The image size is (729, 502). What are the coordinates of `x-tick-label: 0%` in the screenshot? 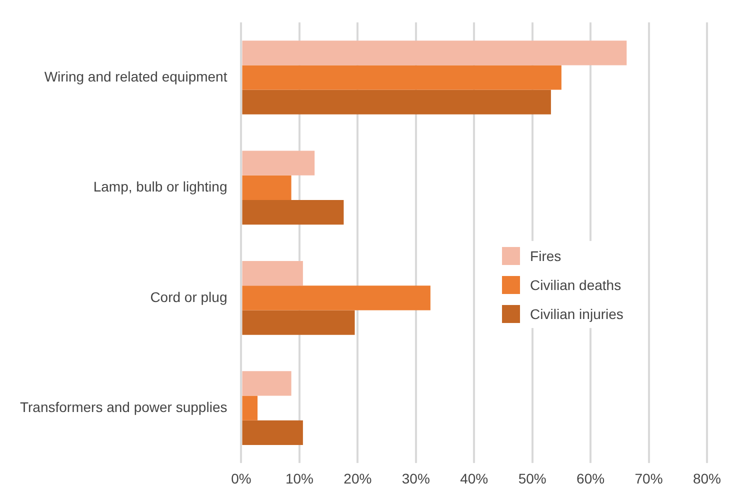 It's located at (241, 478).